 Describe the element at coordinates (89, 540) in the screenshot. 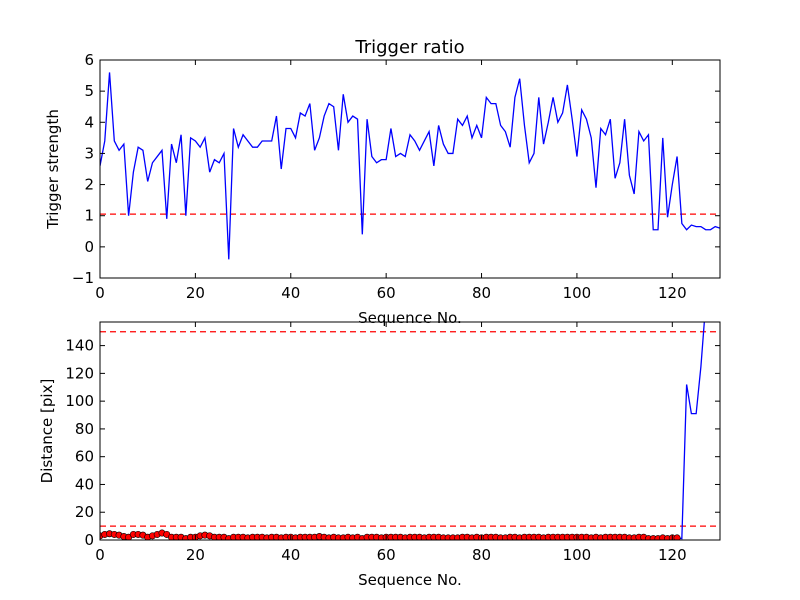

I see `distance-y-tick-label: 0` at that location.